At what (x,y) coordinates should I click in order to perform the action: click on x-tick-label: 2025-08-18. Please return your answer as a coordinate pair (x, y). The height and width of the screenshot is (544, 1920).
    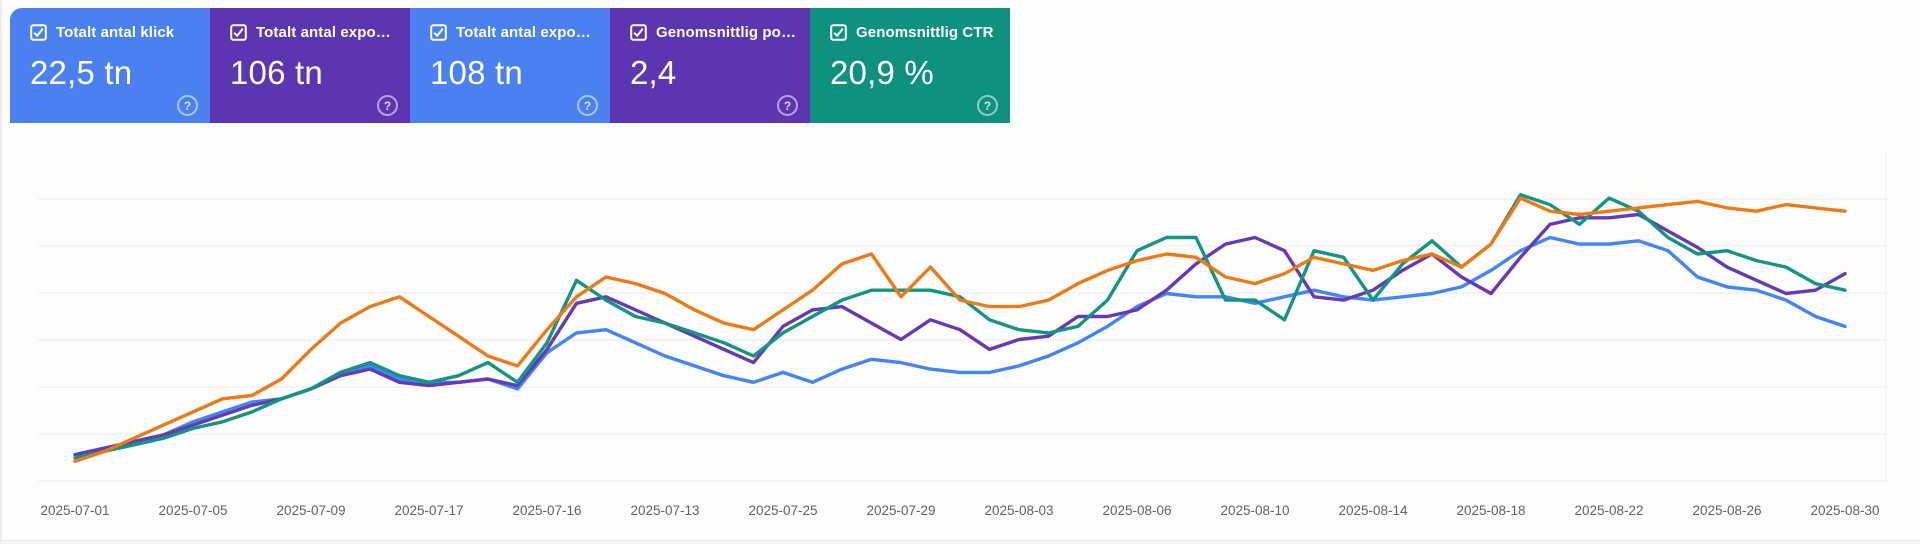
    Looking at the image, I should click on (1491, 510).